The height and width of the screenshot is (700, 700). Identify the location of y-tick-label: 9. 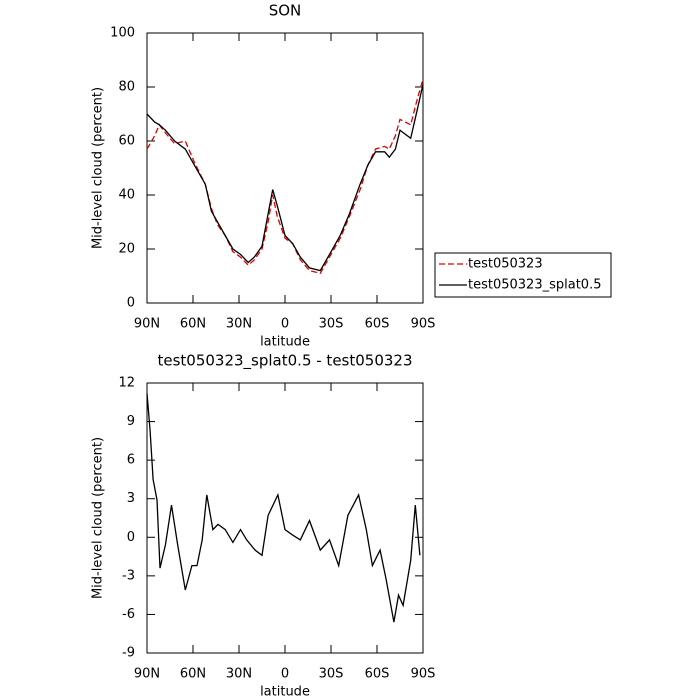
(131, 421).